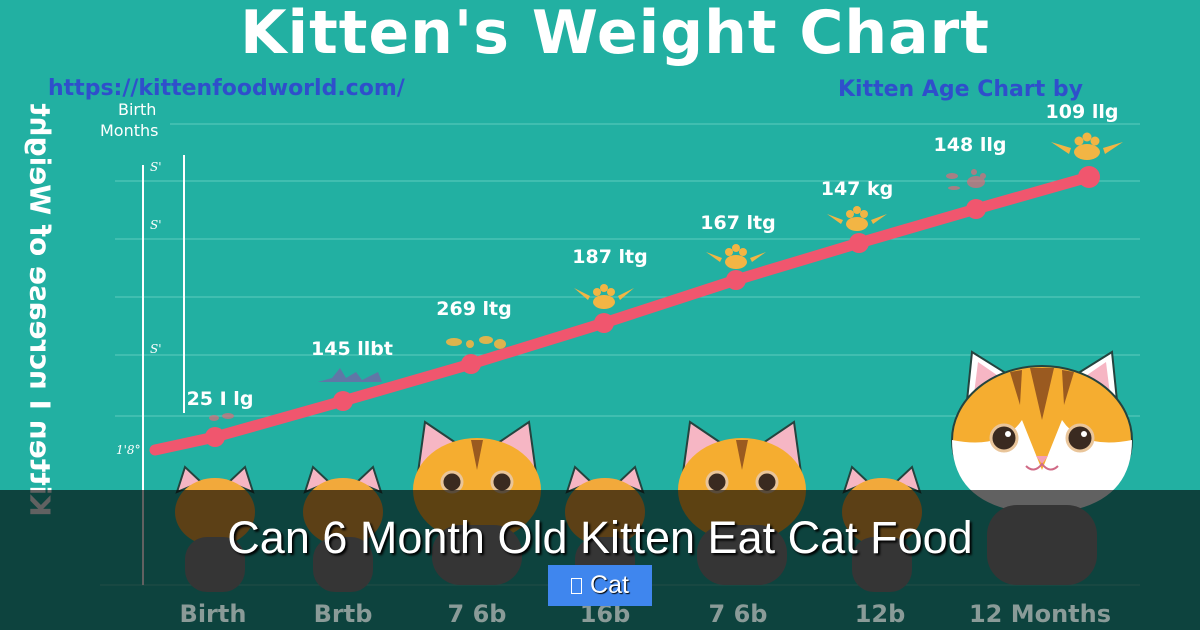 The image size is (1200, 630). Describe the element at coordinates (128, 450) in the screenshot. I see `y-tick: 1'8°` at that location.